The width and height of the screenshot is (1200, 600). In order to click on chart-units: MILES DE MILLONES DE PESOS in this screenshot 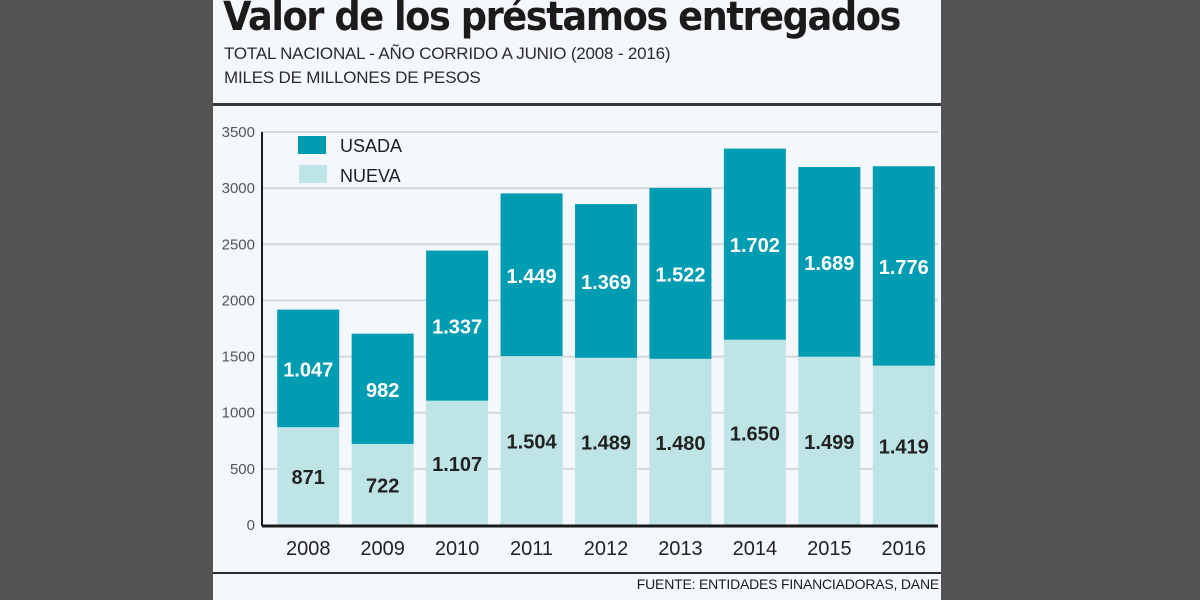, I will do `click(352, 77)`.